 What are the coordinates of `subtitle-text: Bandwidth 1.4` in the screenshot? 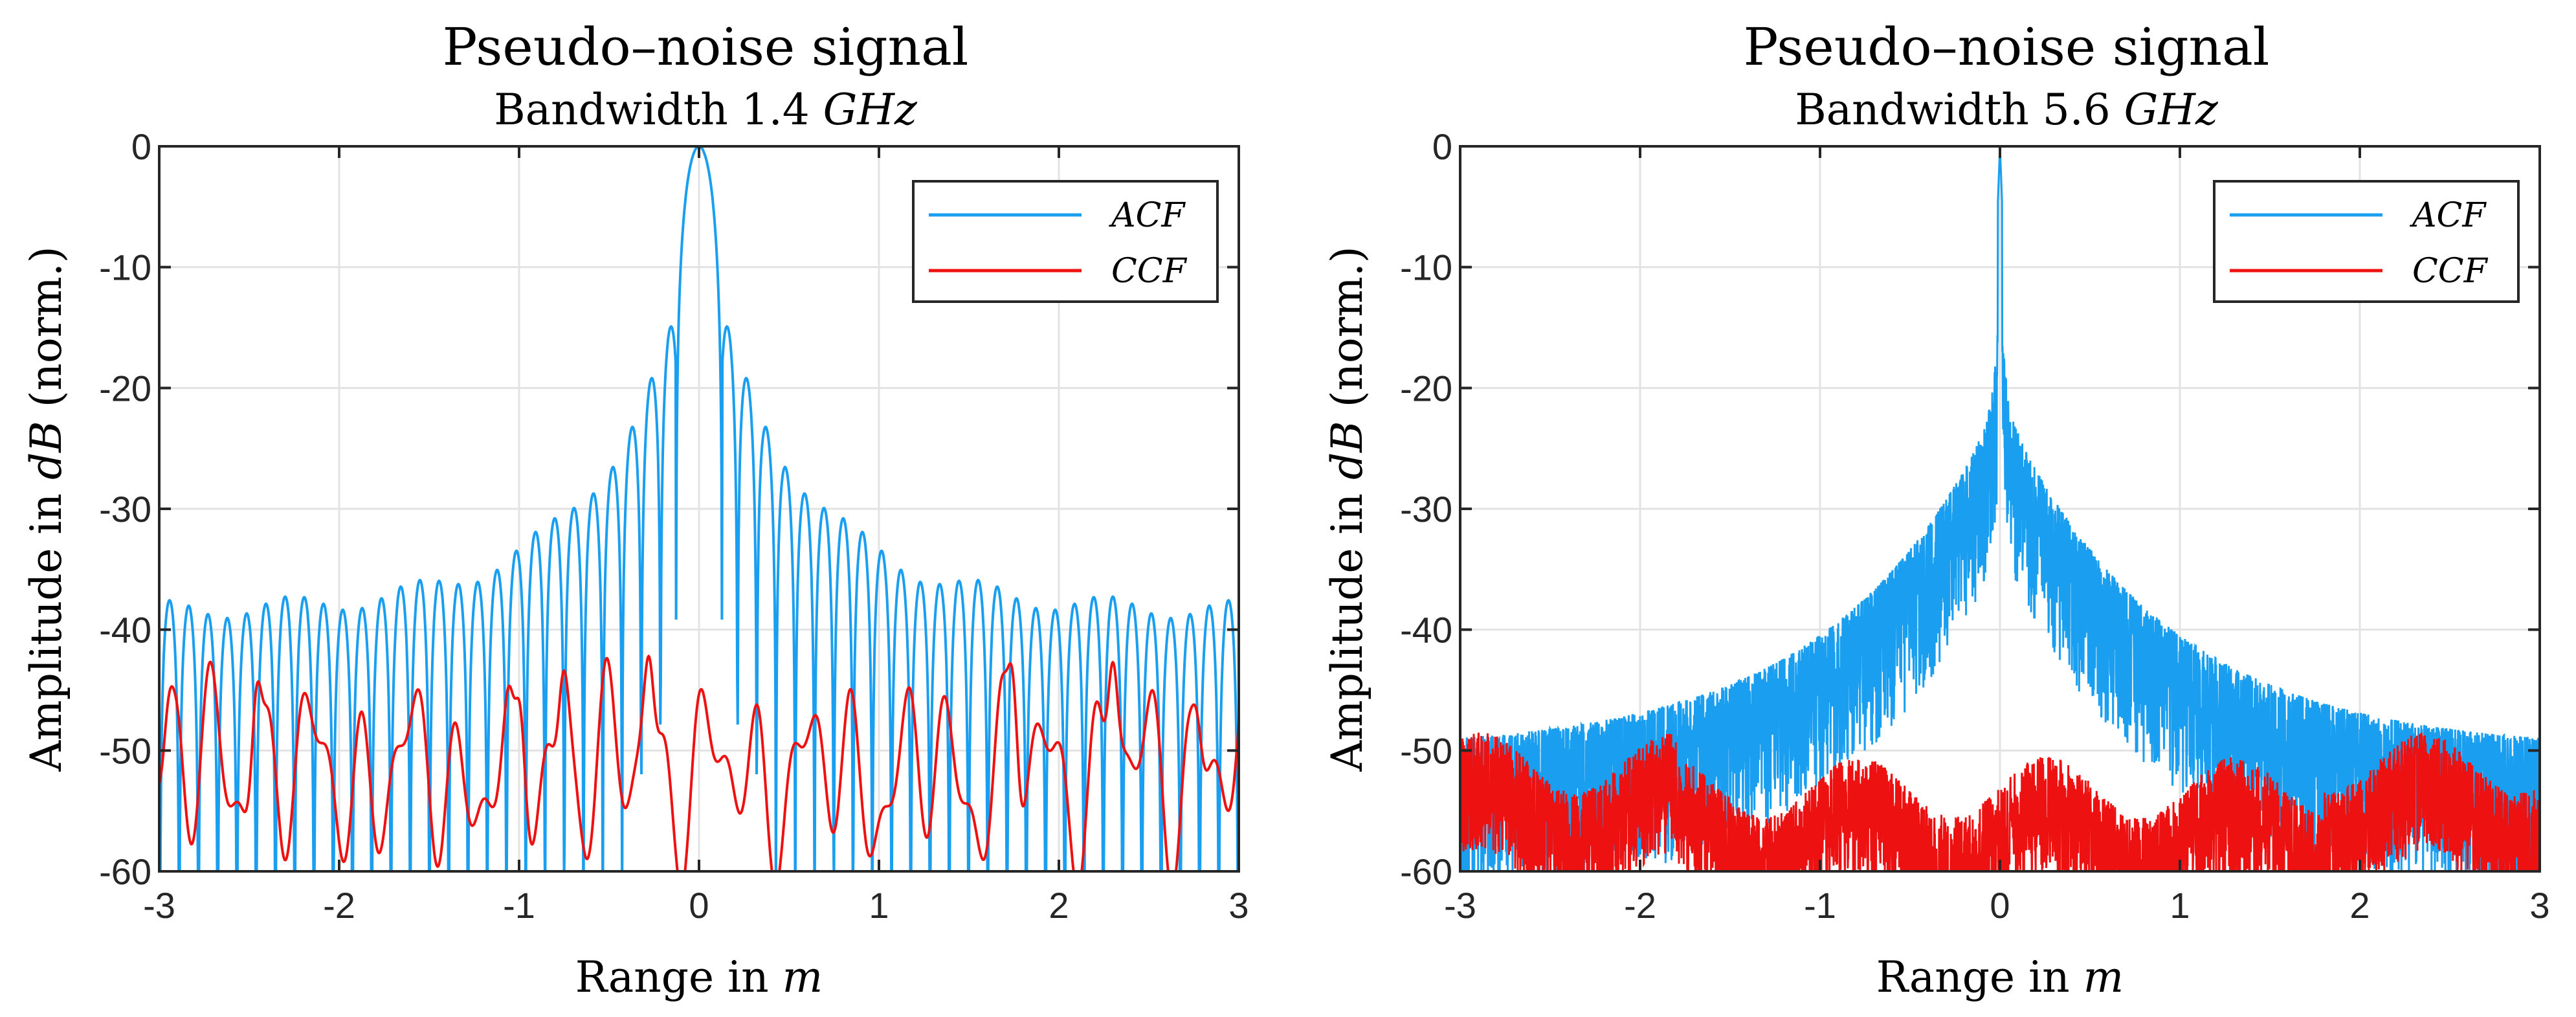 It's located at (658, 110).